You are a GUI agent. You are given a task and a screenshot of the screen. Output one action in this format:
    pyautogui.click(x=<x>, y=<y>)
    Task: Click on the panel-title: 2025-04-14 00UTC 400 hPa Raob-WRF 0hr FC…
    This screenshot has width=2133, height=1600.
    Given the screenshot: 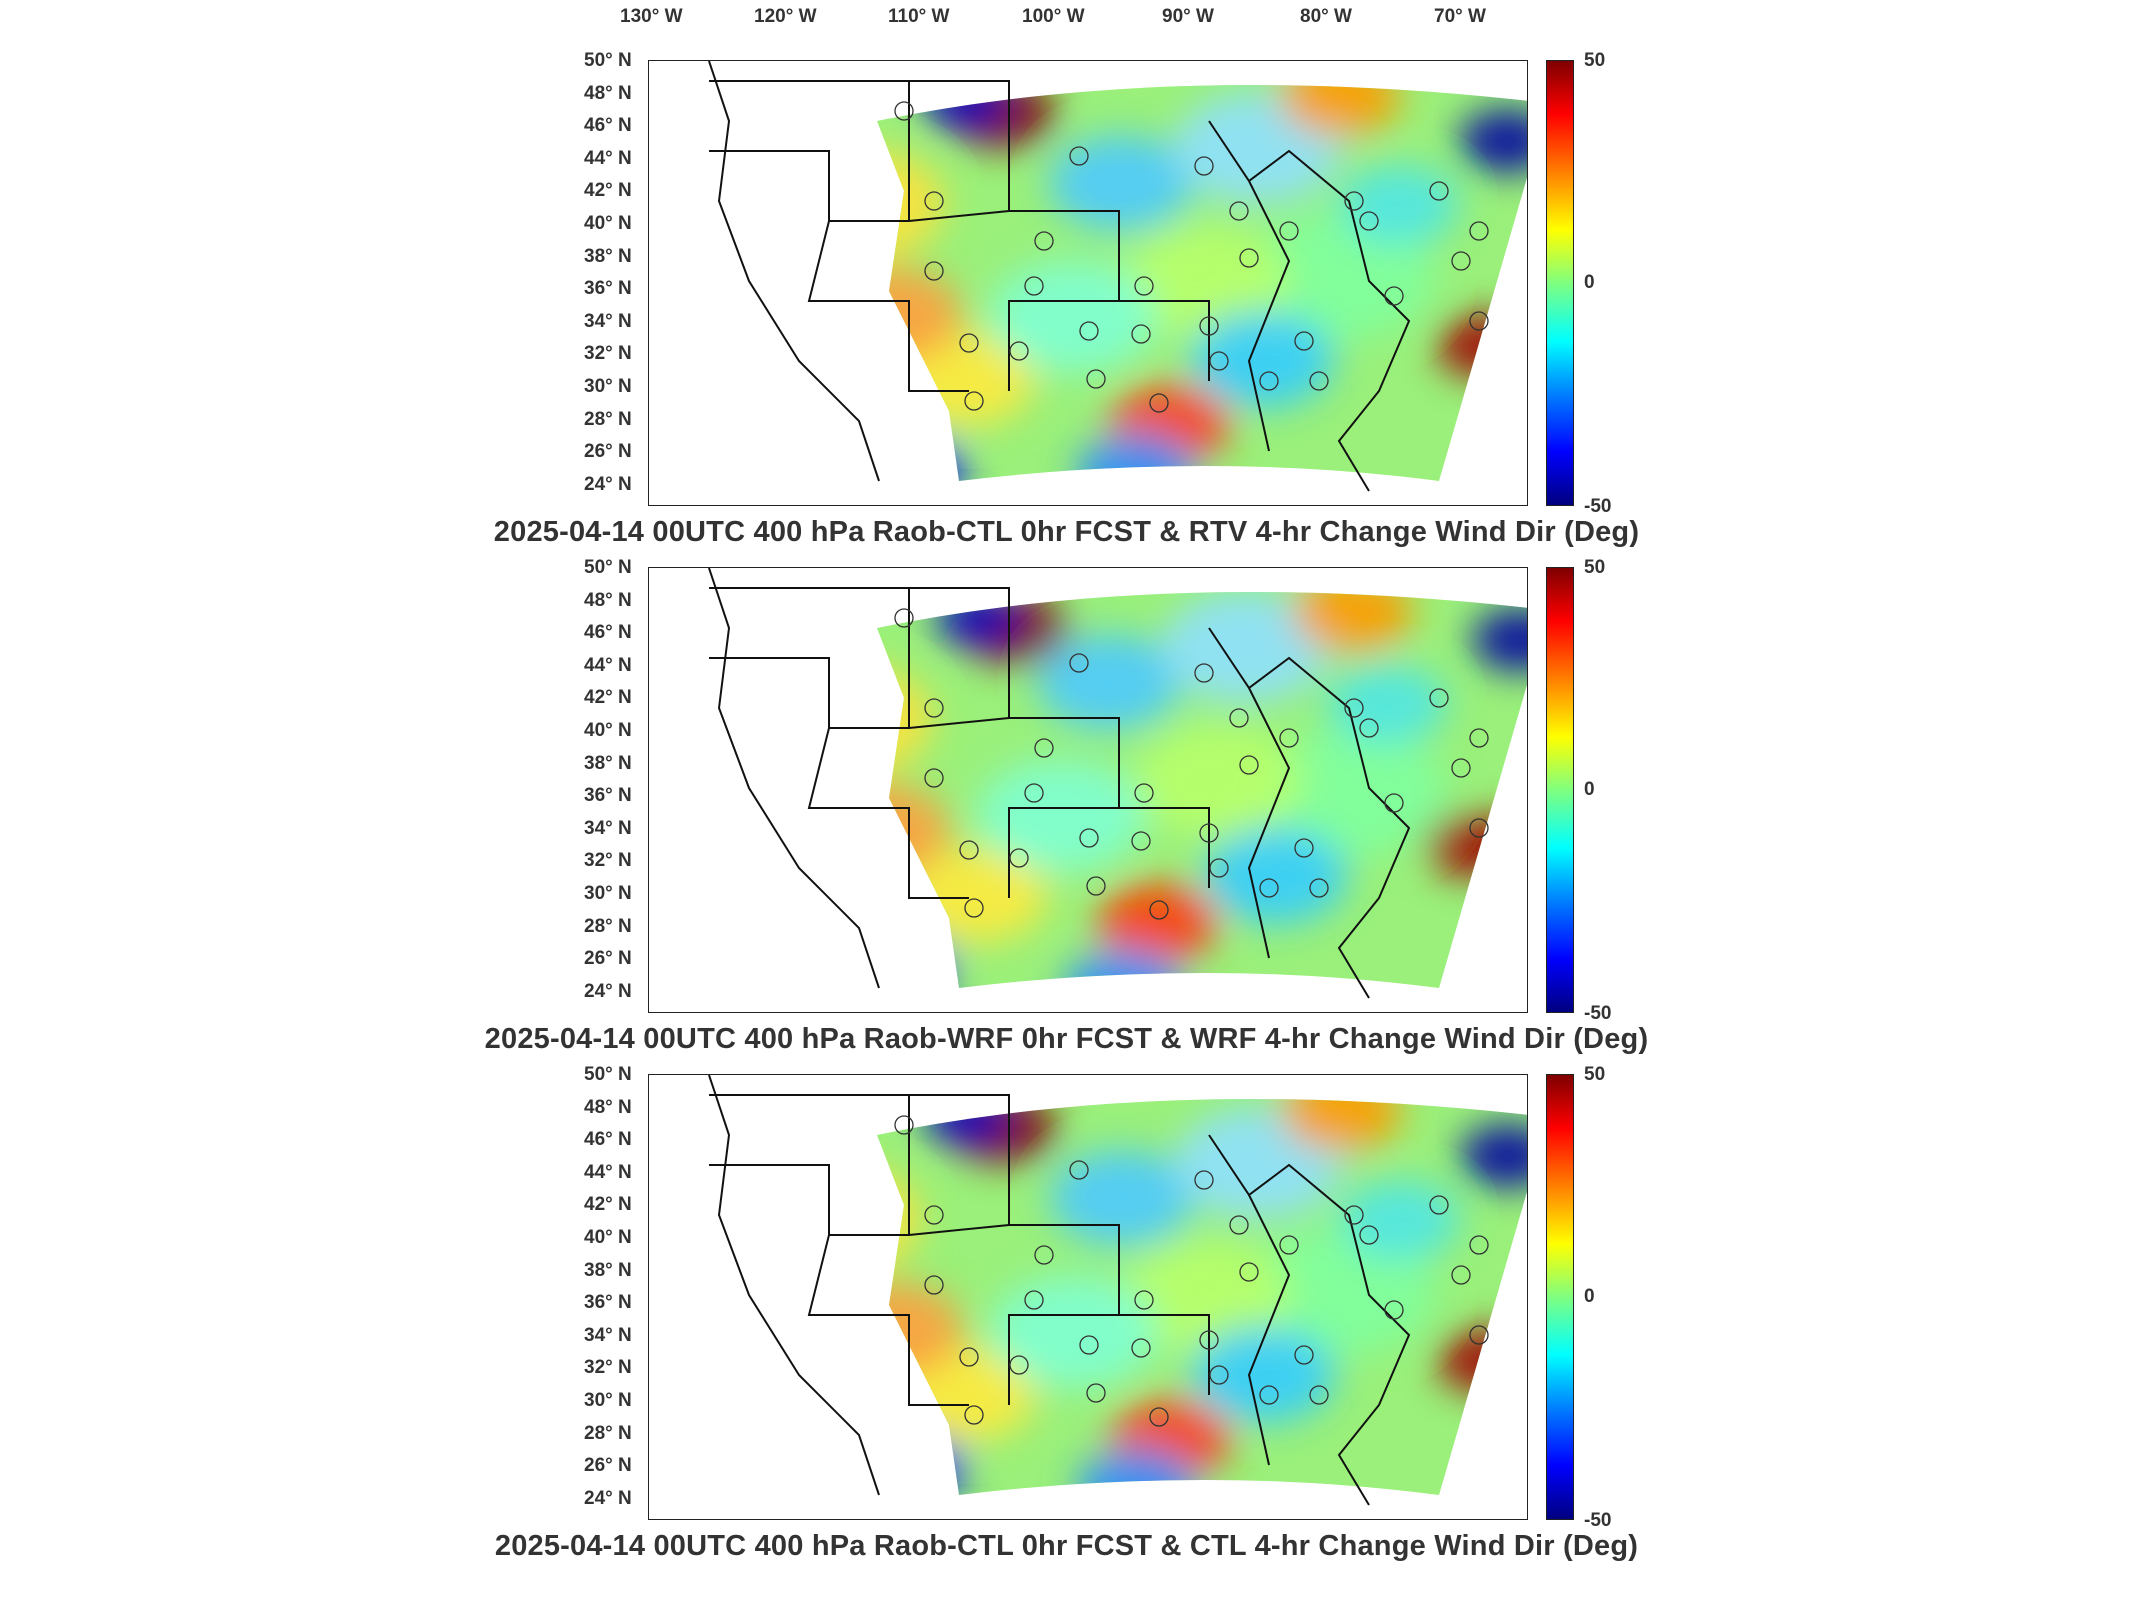 What is the action you would take?
    pyautogui.click(x=1066, y=1039)
    